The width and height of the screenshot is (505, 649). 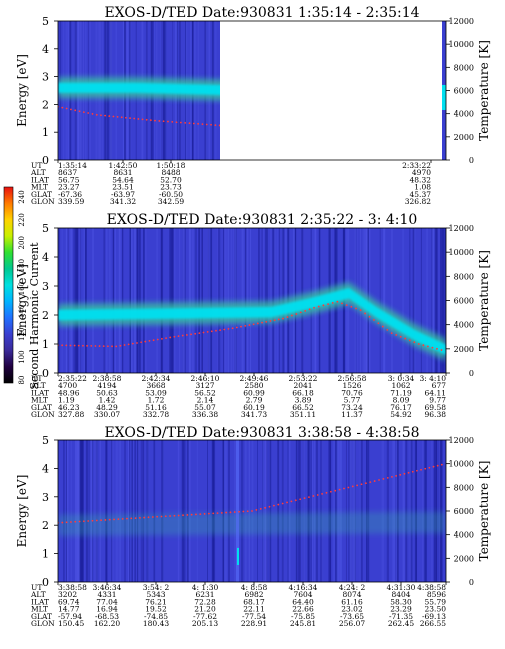 What do you see at coordinates (205, 414) in the screenshot?
I see `row-value: 336.38` at bounding box center [205, 414].